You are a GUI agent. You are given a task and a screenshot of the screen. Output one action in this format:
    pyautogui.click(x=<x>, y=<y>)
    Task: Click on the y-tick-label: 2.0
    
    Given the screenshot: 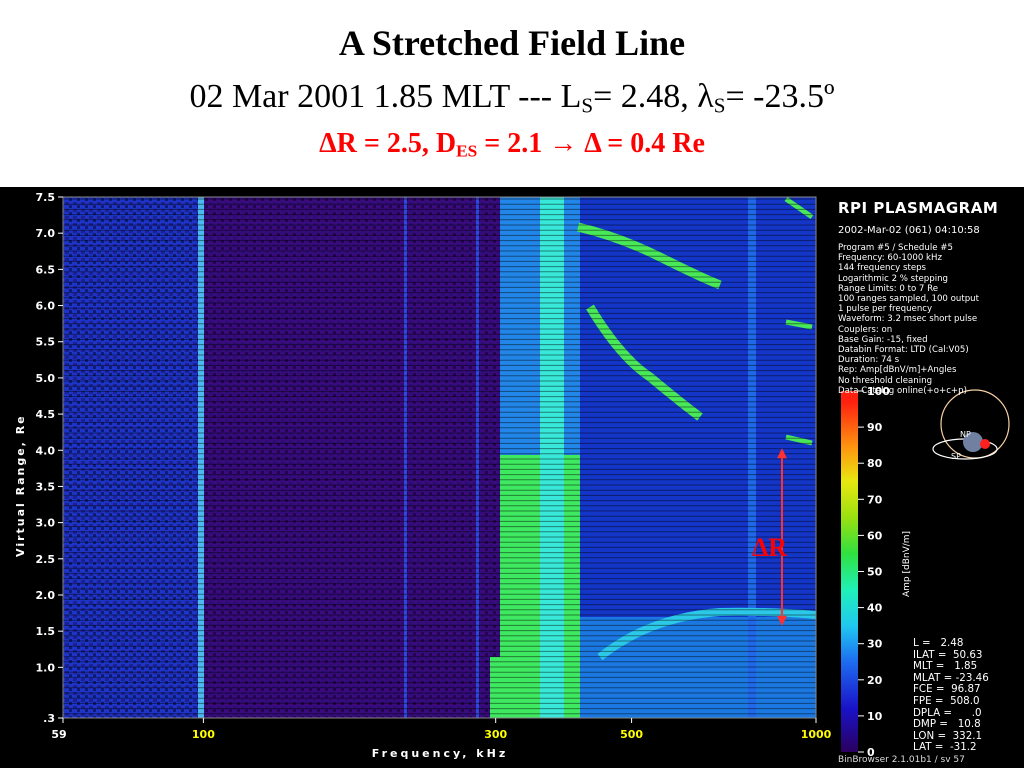 What is the action you would take?
    pyautogui.click(x=46, y=595)
    